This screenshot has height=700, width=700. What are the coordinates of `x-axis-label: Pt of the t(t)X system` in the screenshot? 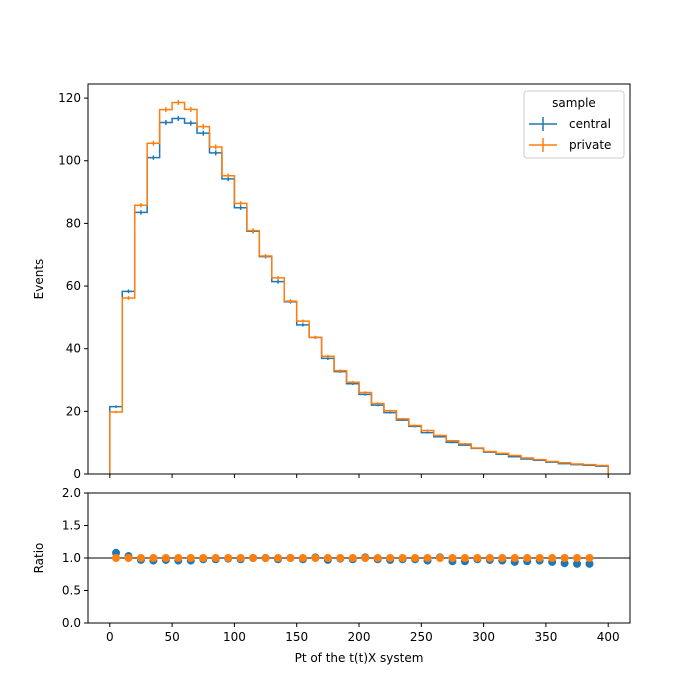 It's located at (359, 658).